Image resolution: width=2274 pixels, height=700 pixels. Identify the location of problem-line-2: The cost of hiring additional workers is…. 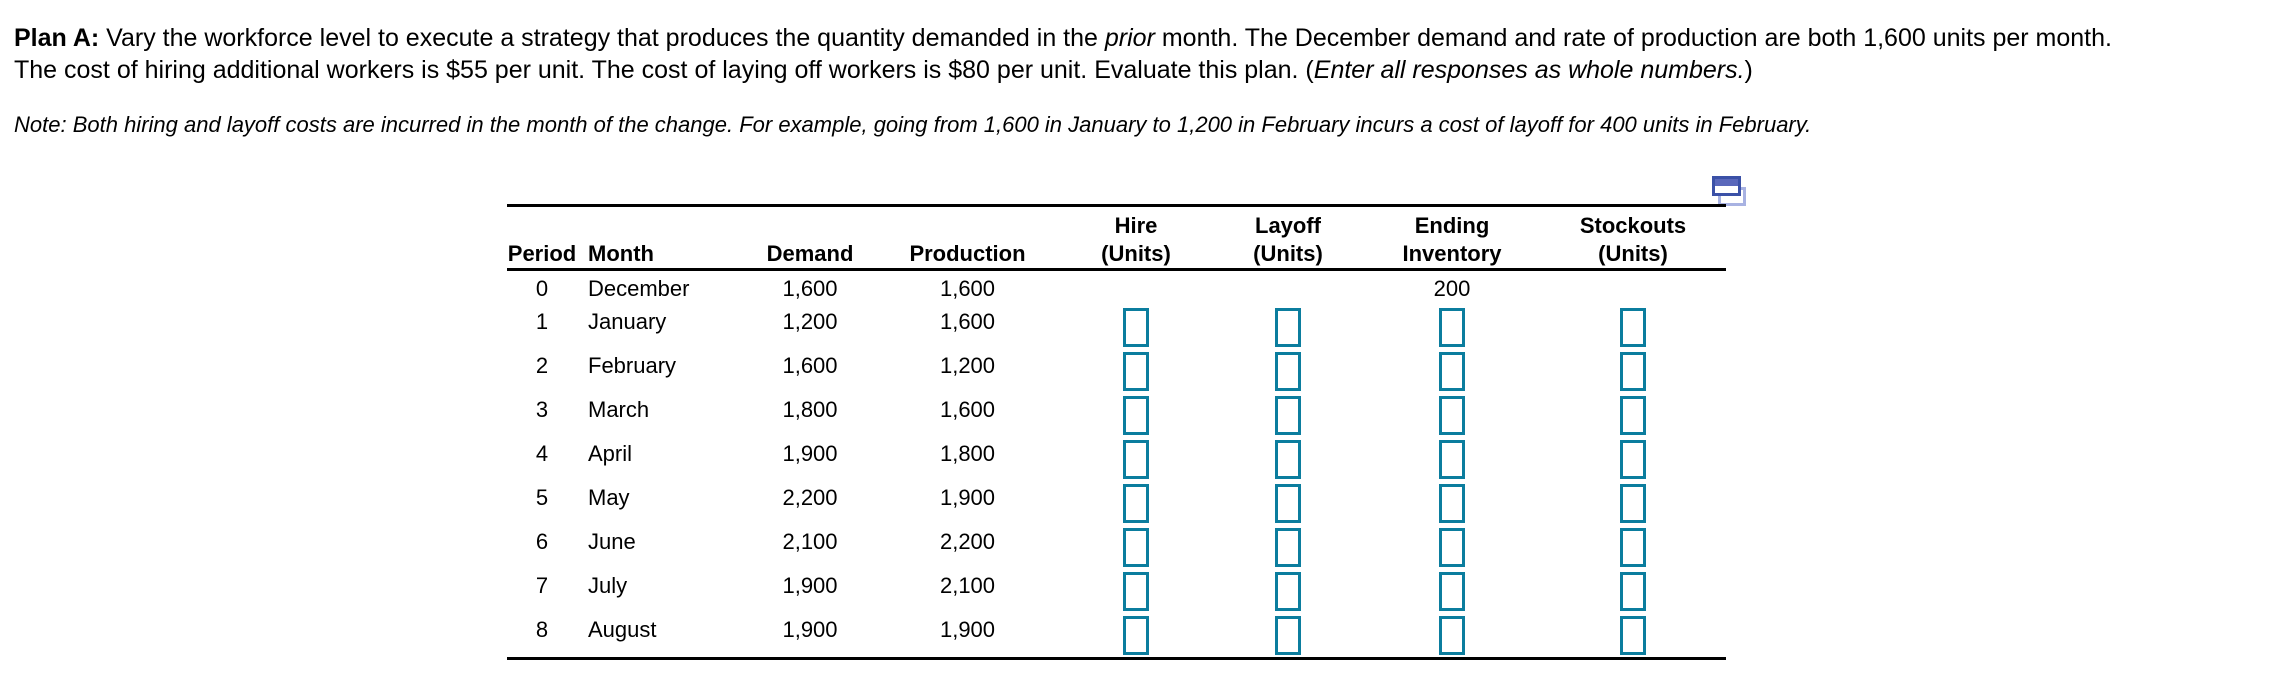
(883, 70).